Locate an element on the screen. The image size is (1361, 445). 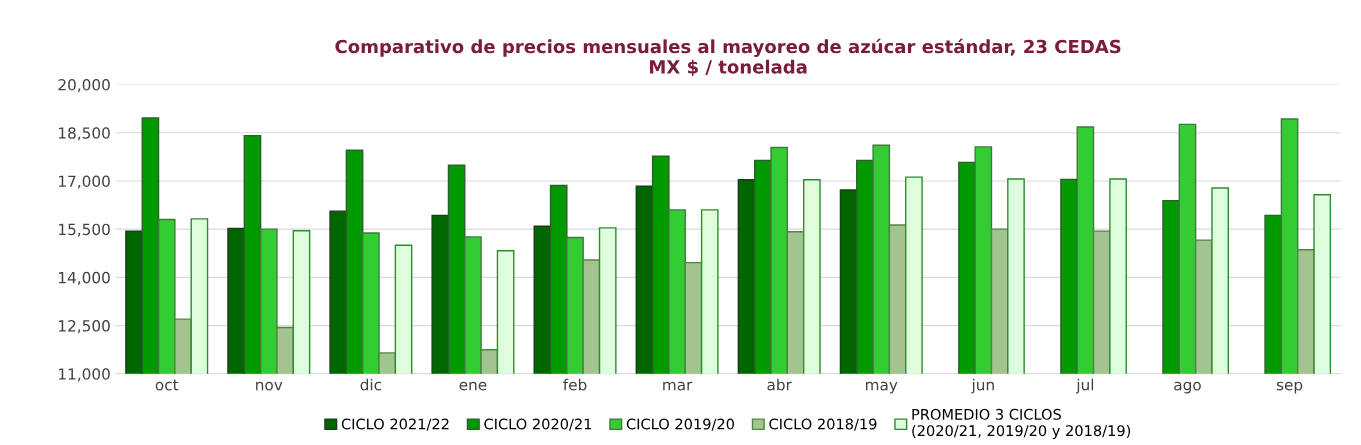
y-tick-label: 14,000 is located at coordinates (84, 278).